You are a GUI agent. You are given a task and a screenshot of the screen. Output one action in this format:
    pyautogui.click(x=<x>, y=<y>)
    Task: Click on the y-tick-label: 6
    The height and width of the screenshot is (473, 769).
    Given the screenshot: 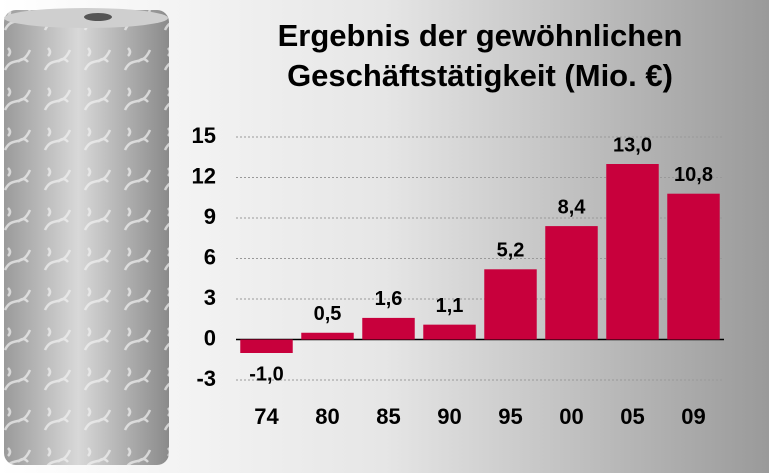 What is the action you would take?
    pyautogui.click(x=210, y=256)
    